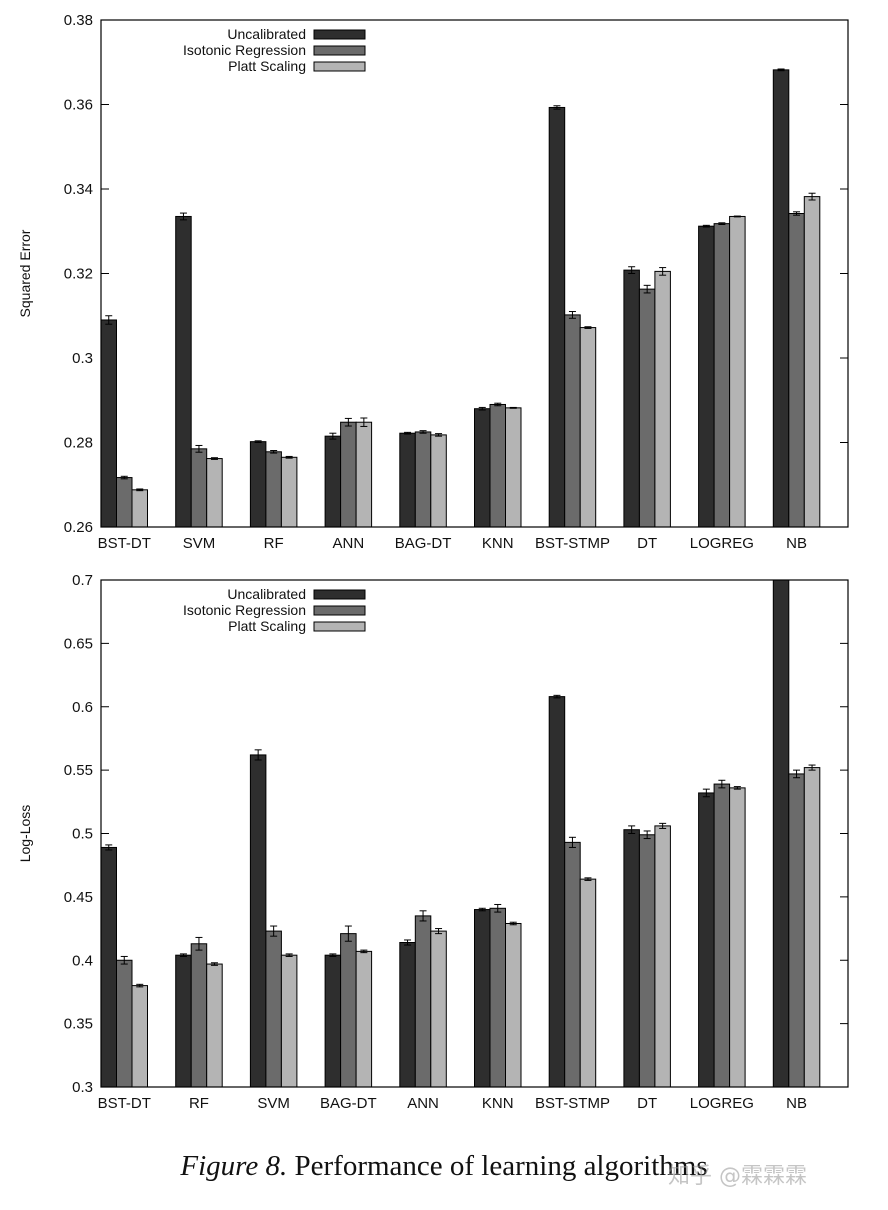 This screenshot has width=888, height=1210. What do you see at coordinates (78, 1024) in the screenshot?
I see `y-tick-label: 0.35` at bounding box center [78, 1024].